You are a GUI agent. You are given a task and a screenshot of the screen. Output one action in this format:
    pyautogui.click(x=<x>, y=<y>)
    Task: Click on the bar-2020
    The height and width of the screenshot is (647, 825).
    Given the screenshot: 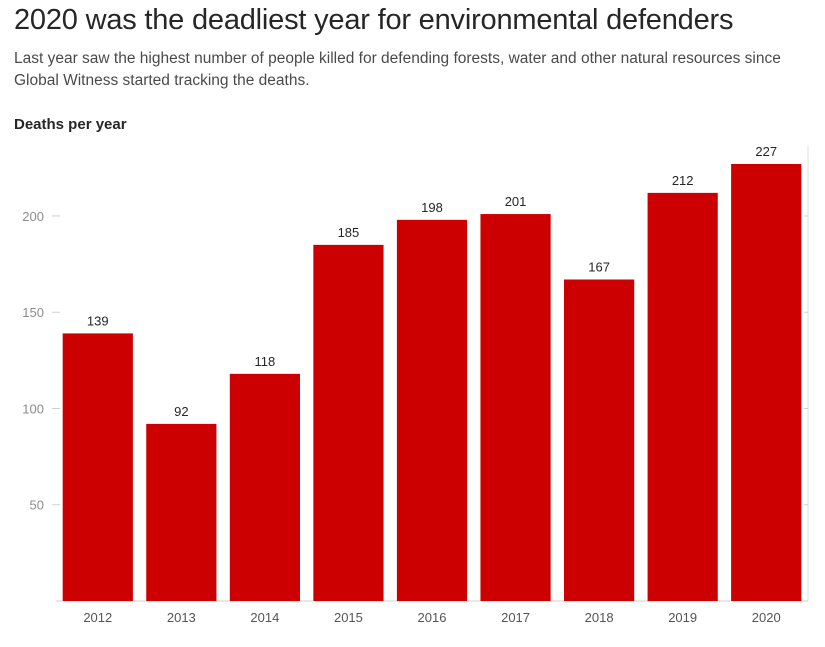 What is the action you would take?
    pyautogui.click(x=766, y=382)
    